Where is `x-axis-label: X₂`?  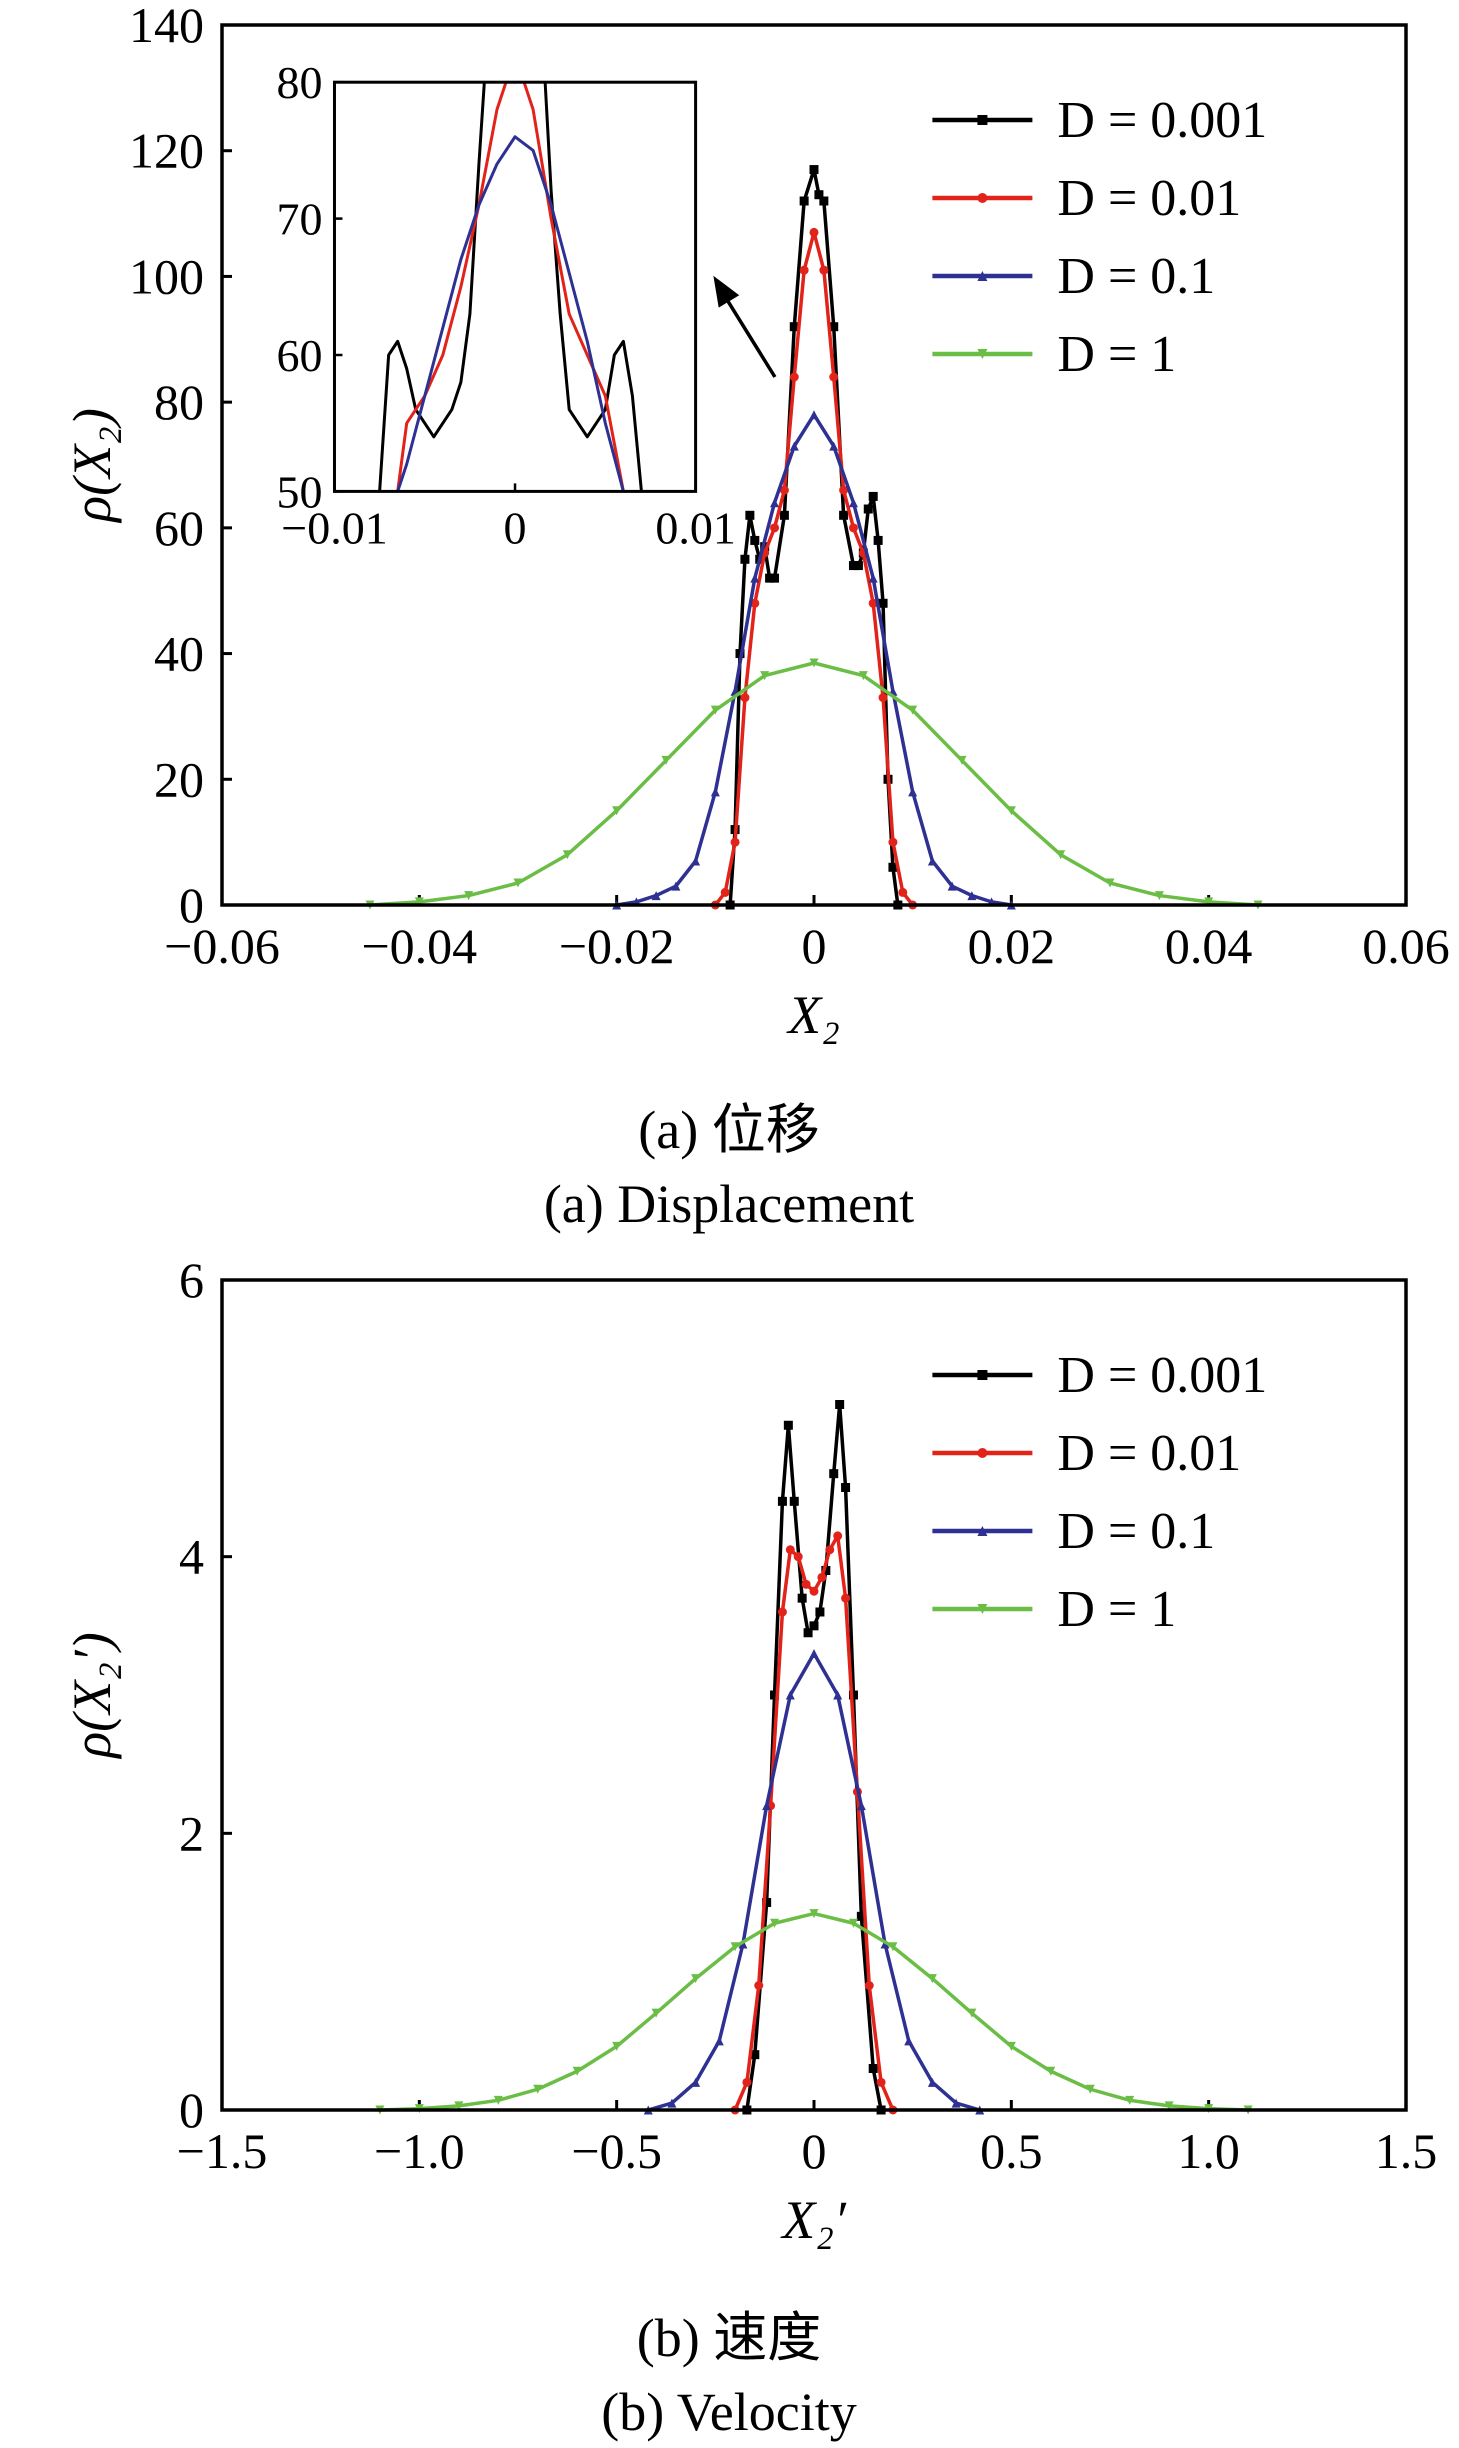 x-axis-label: X₂ is located at coordinates (813, 1015).